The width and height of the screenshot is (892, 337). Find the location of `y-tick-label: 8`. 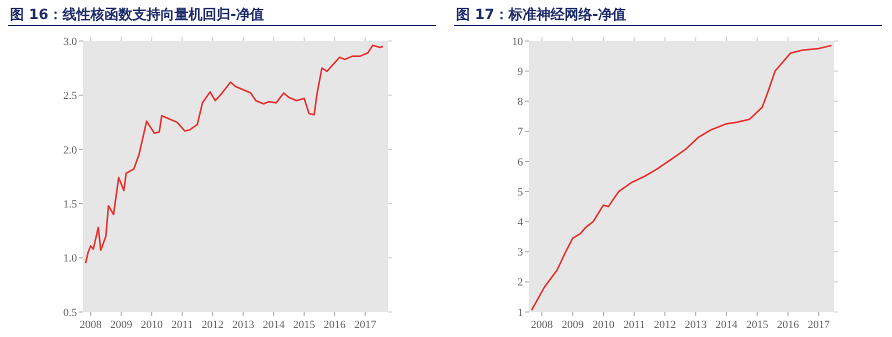

y-tick-label: 8 is located at coordinates (521, 102).